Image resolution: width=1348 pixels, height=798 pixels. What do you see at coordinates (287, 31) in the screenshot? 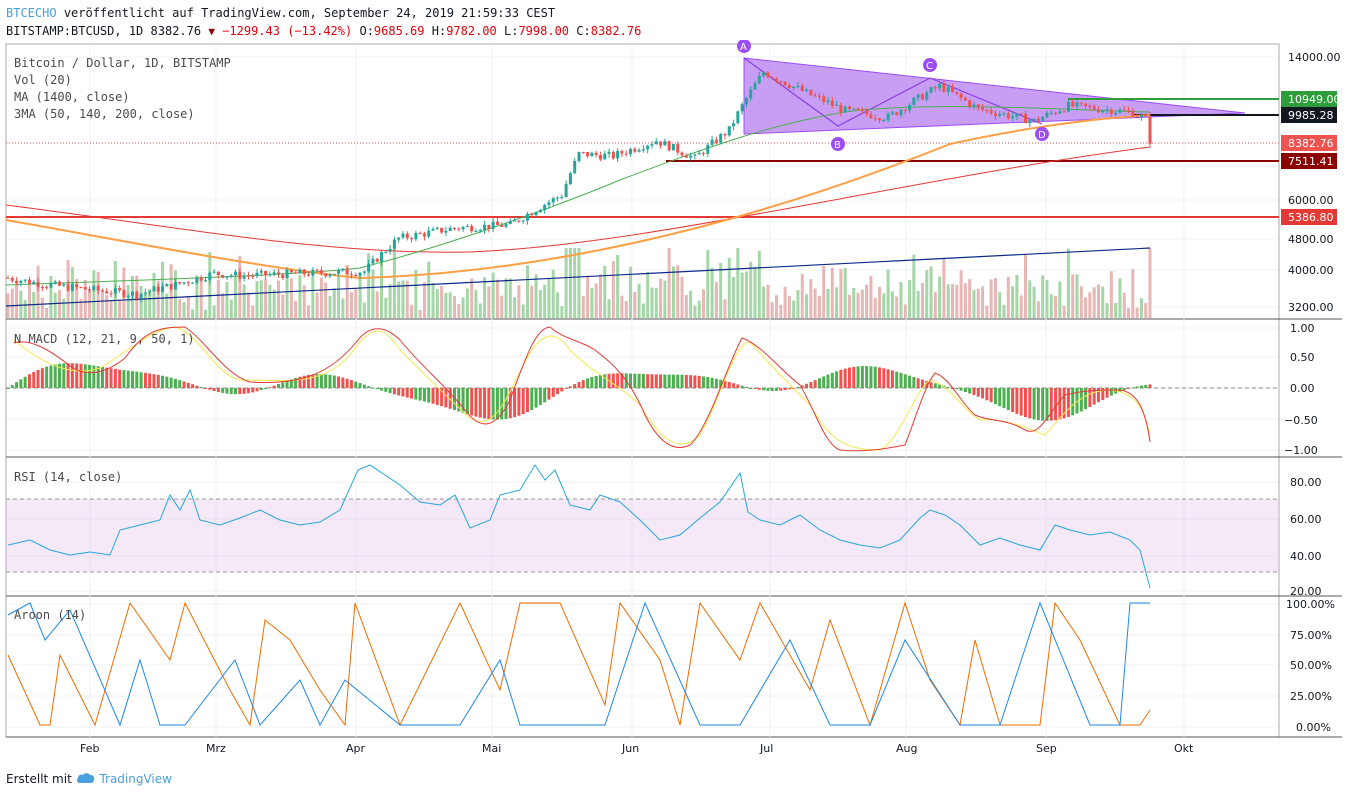
I see `price-change: −1299.43 (−13.42%)` at bounding box center [287, 31].